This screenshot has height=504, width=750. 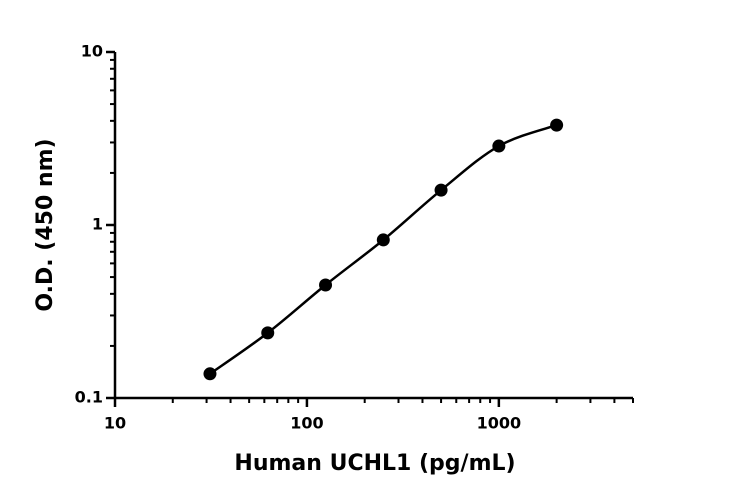 I want to click on x-tick-label: 1000, so click(x=499, y=423).